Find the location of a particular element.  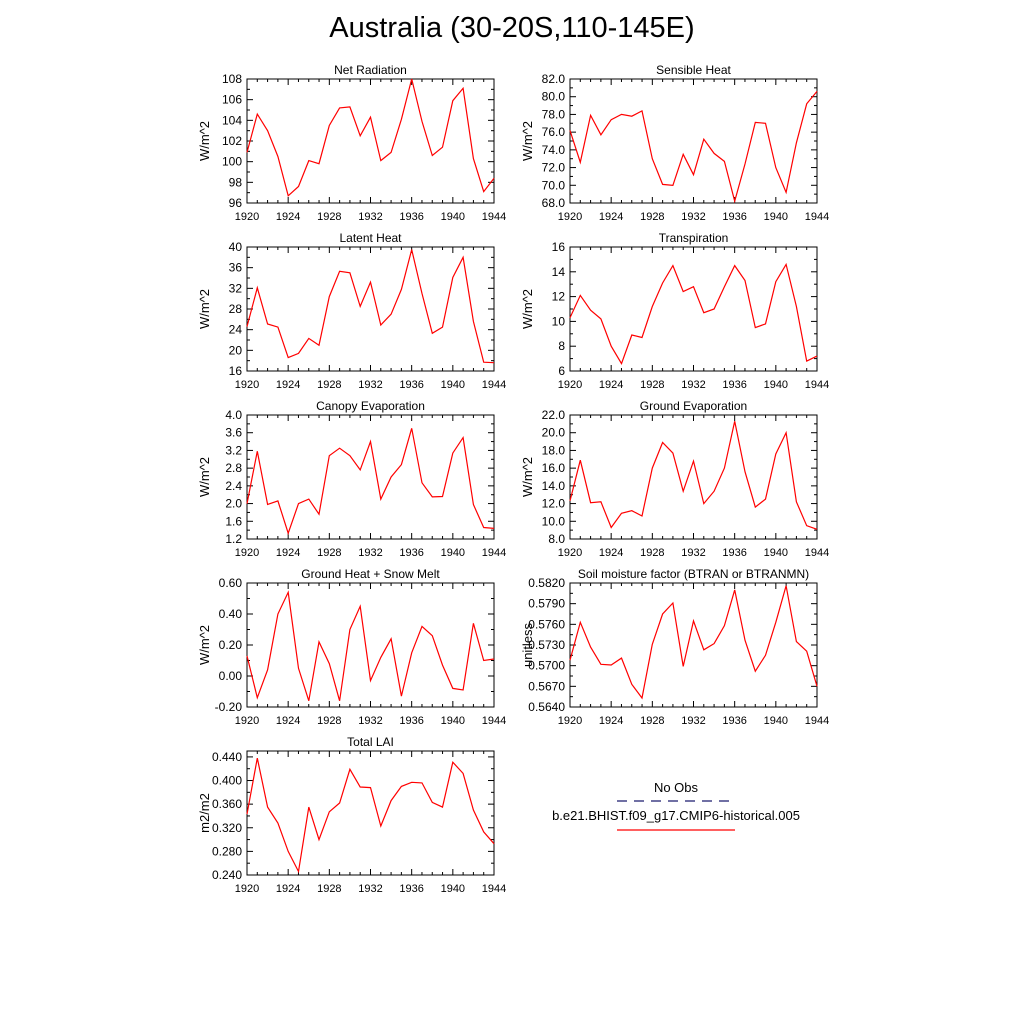

panel-title: Ground Evaporation is located at coordinates (693, 406).